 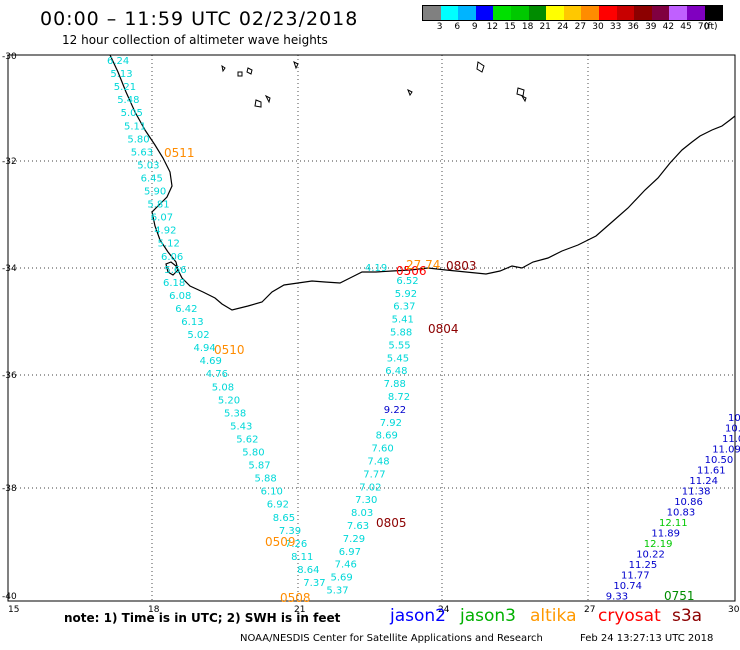 What do you see at coordinates (358, 526) in the screenshot?
I see `wave-height-value: 7.63` at bounding box center [358, 526].